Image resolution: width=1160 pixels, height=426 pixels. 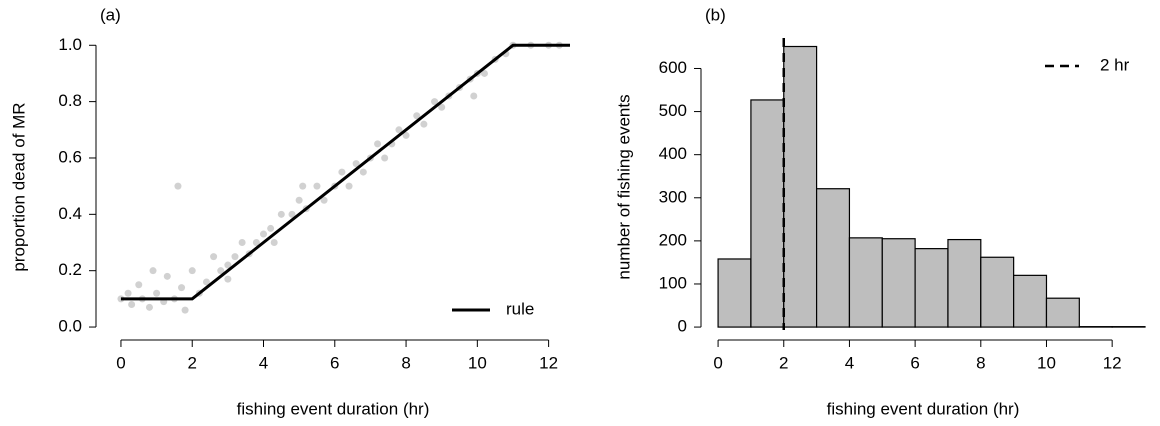 I want to click on y-tick-label: 500, so click(x=673, y=110).